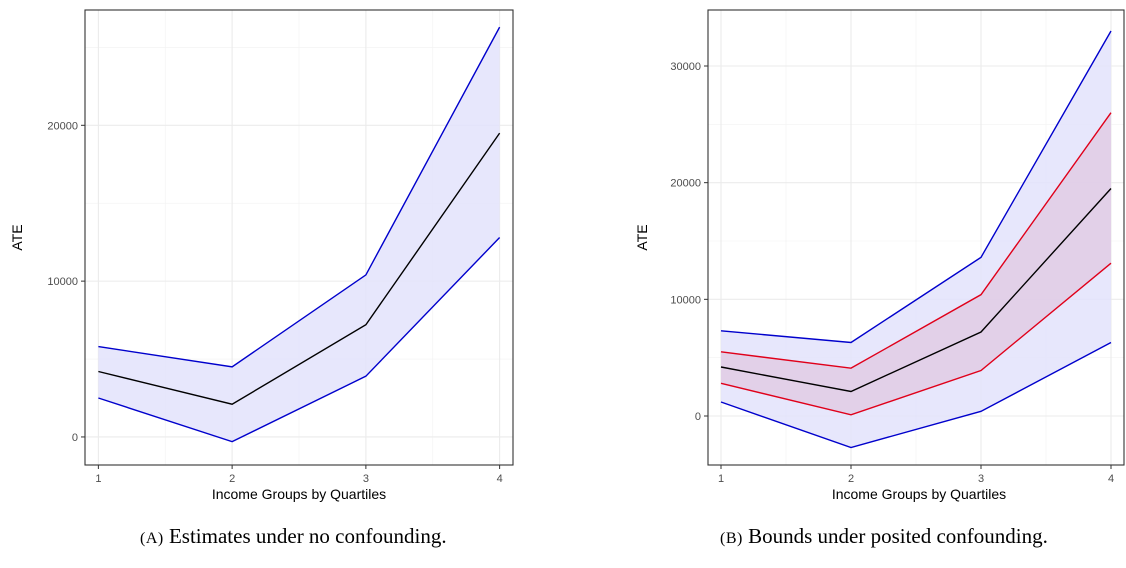  What do you see at coordinates (898, 536) in the screenshot?
I see `caption-b-text: Bounds under posited confounding.` at bounding box center [898, 536].